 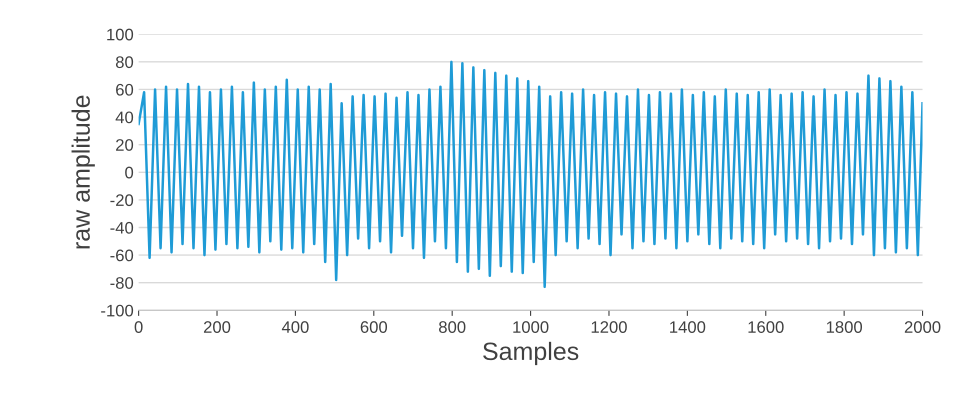 What do you see at coordinates (530, 354) in the screenshot?
I see `x-axis-title: Samples` at bounding box center [530, 354].